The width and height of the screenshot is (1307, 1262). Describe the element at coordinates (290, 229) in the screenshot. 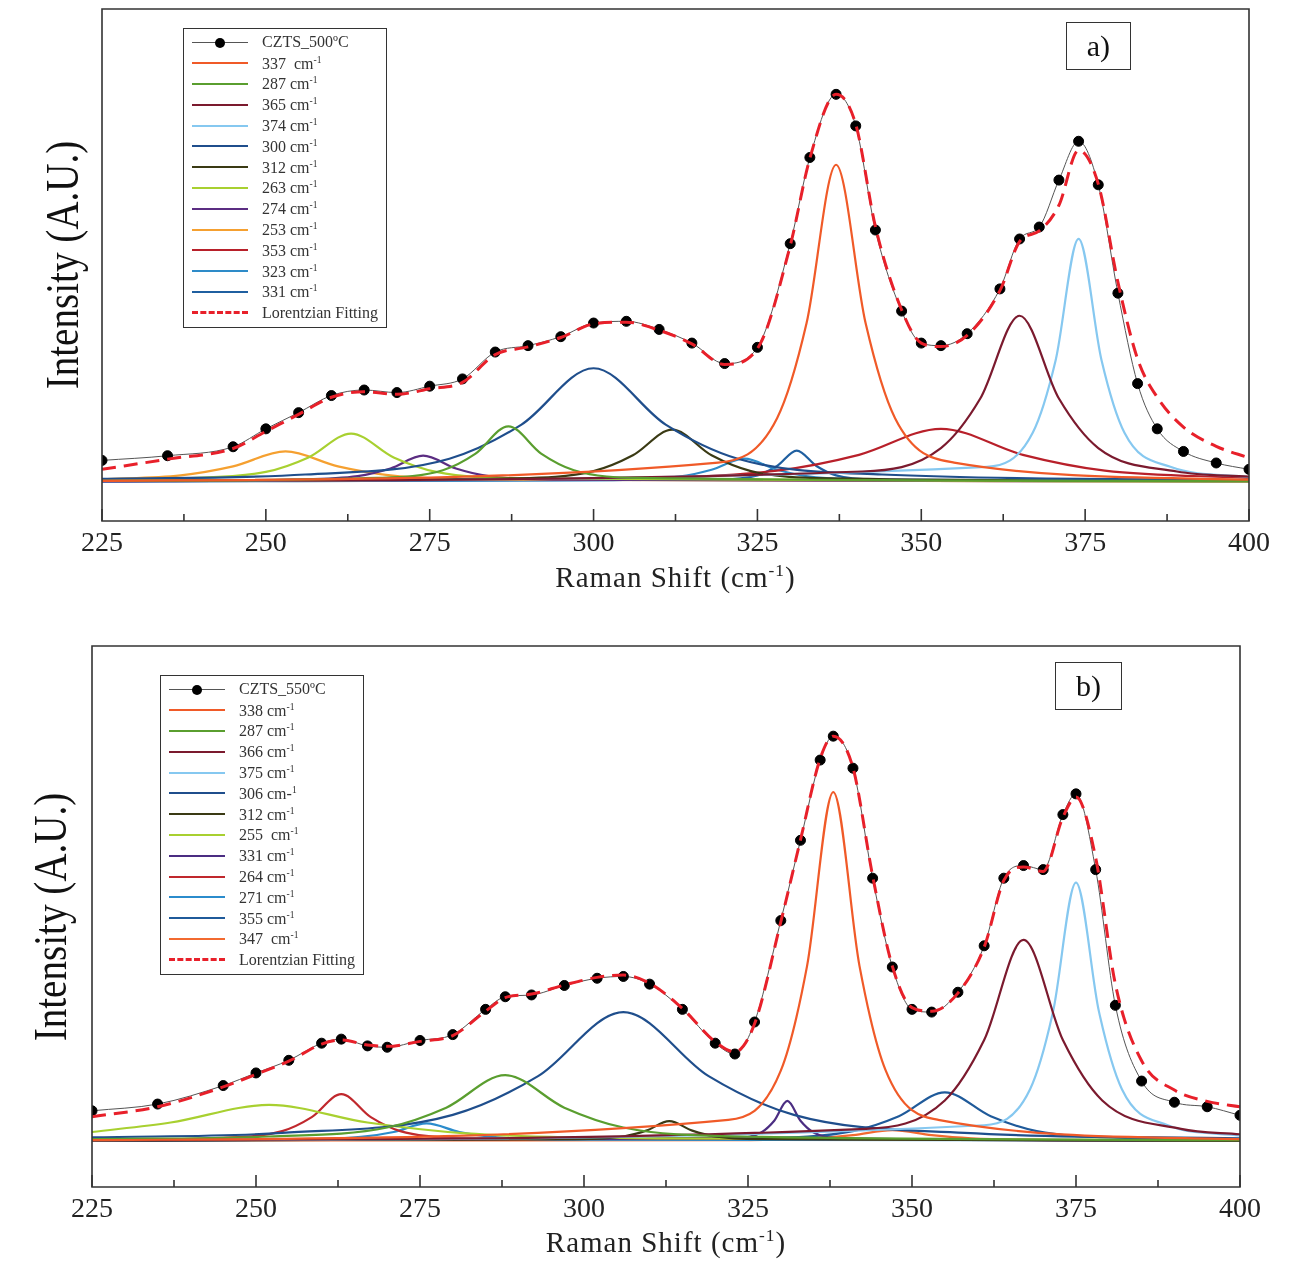

I see `legend-label: 253 cm$^{-1}$` at that location.